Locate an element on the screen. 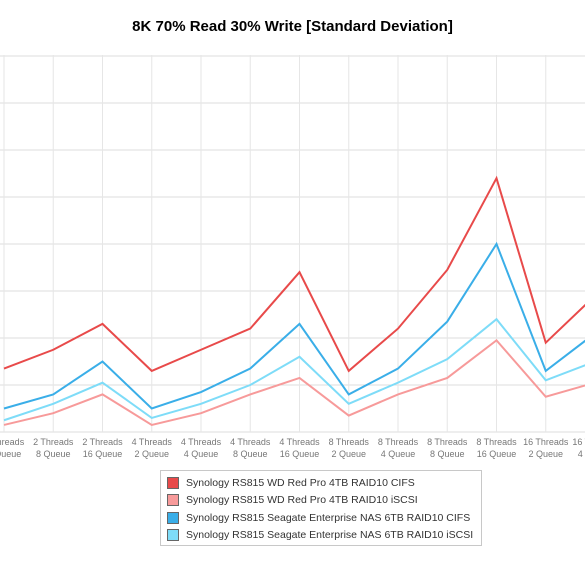 Image resolution: width=585 pixels, height=573 pixels. x-tick-label: 8 Threads 16 Queue is located at coordinates (496, 448).